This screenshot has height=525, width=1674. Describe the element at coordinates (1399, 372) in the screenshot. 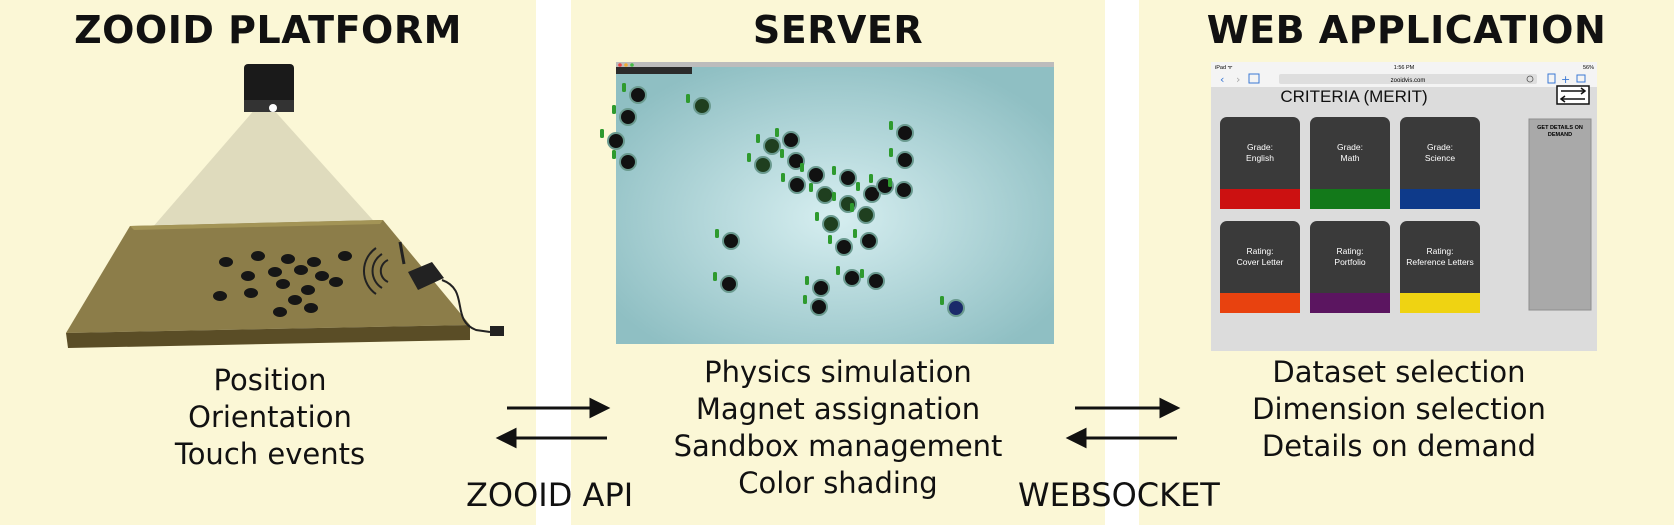

I see `feature-dataset-selection: Dataset selection` at that location.